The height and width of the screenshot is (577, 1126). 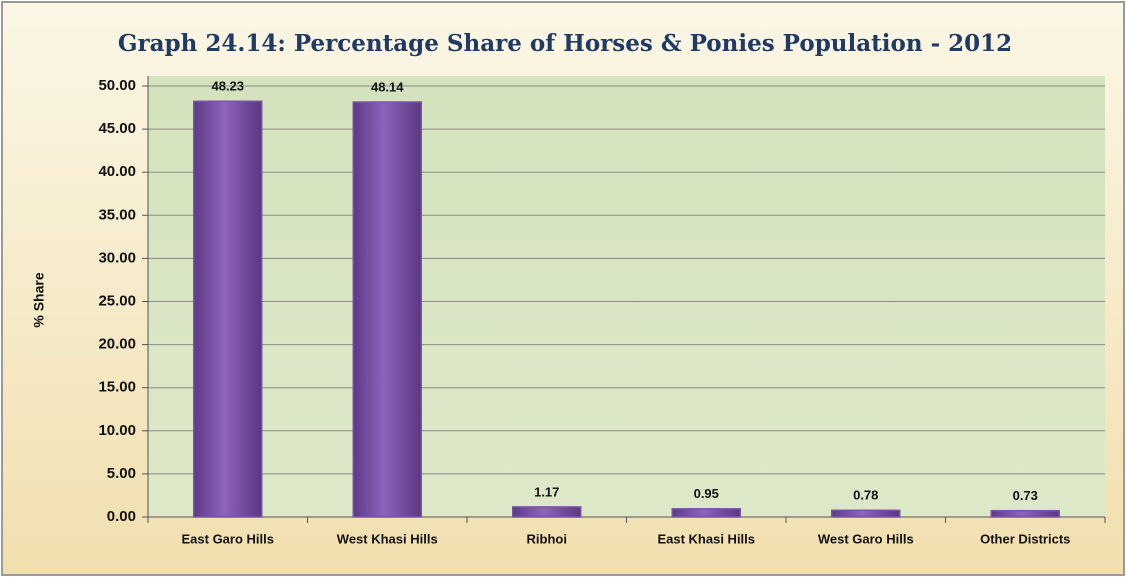 What do you see at coordinates (706, 538) in the screenshot?
I see `x-tick-label: East Khasi Hills` at bounding box center [706, 538].